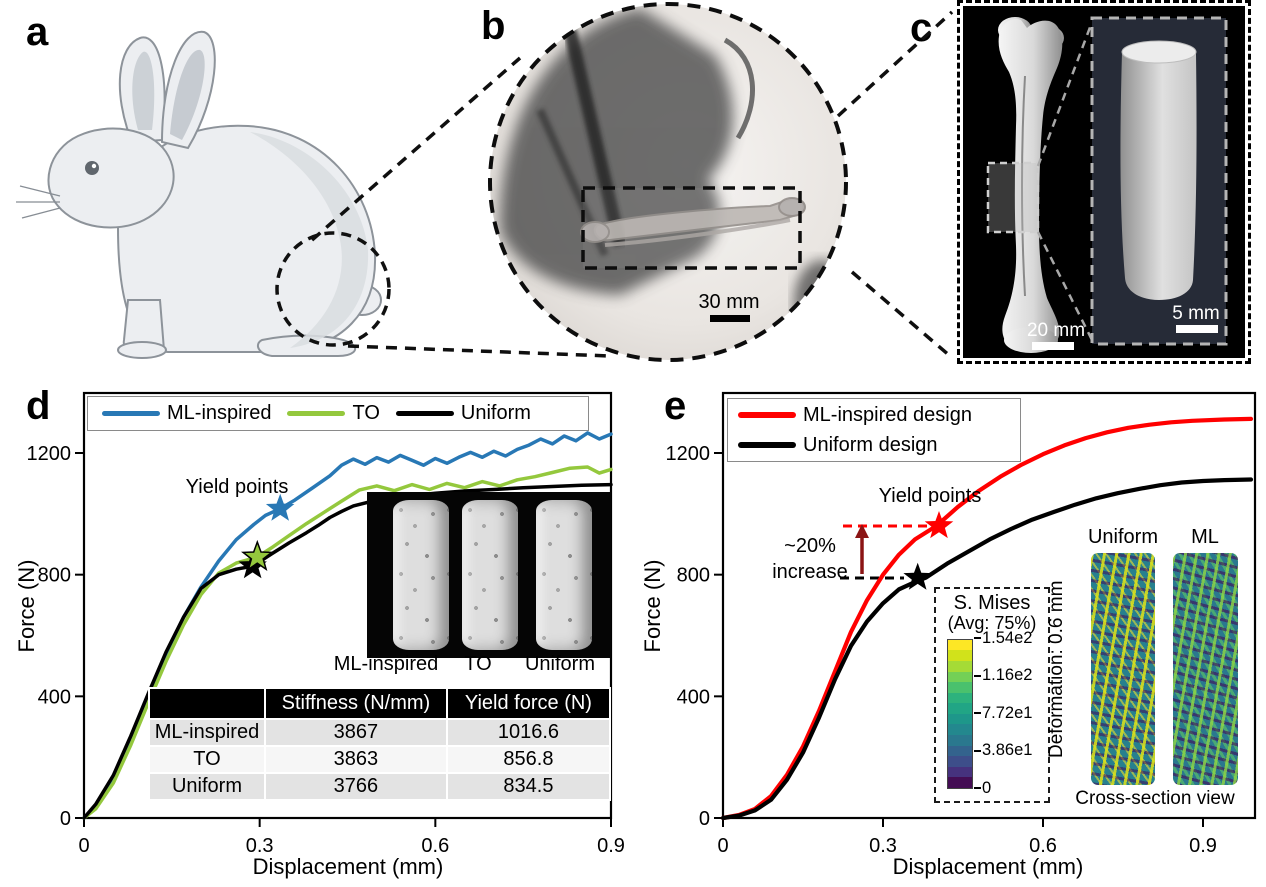 The width and height of the screenshot is (1266, 887). What do you see at coordinates (810, 546) in the screenshot?
I see `increase-percent-label: ~20%` at bounding box center [810, 546].